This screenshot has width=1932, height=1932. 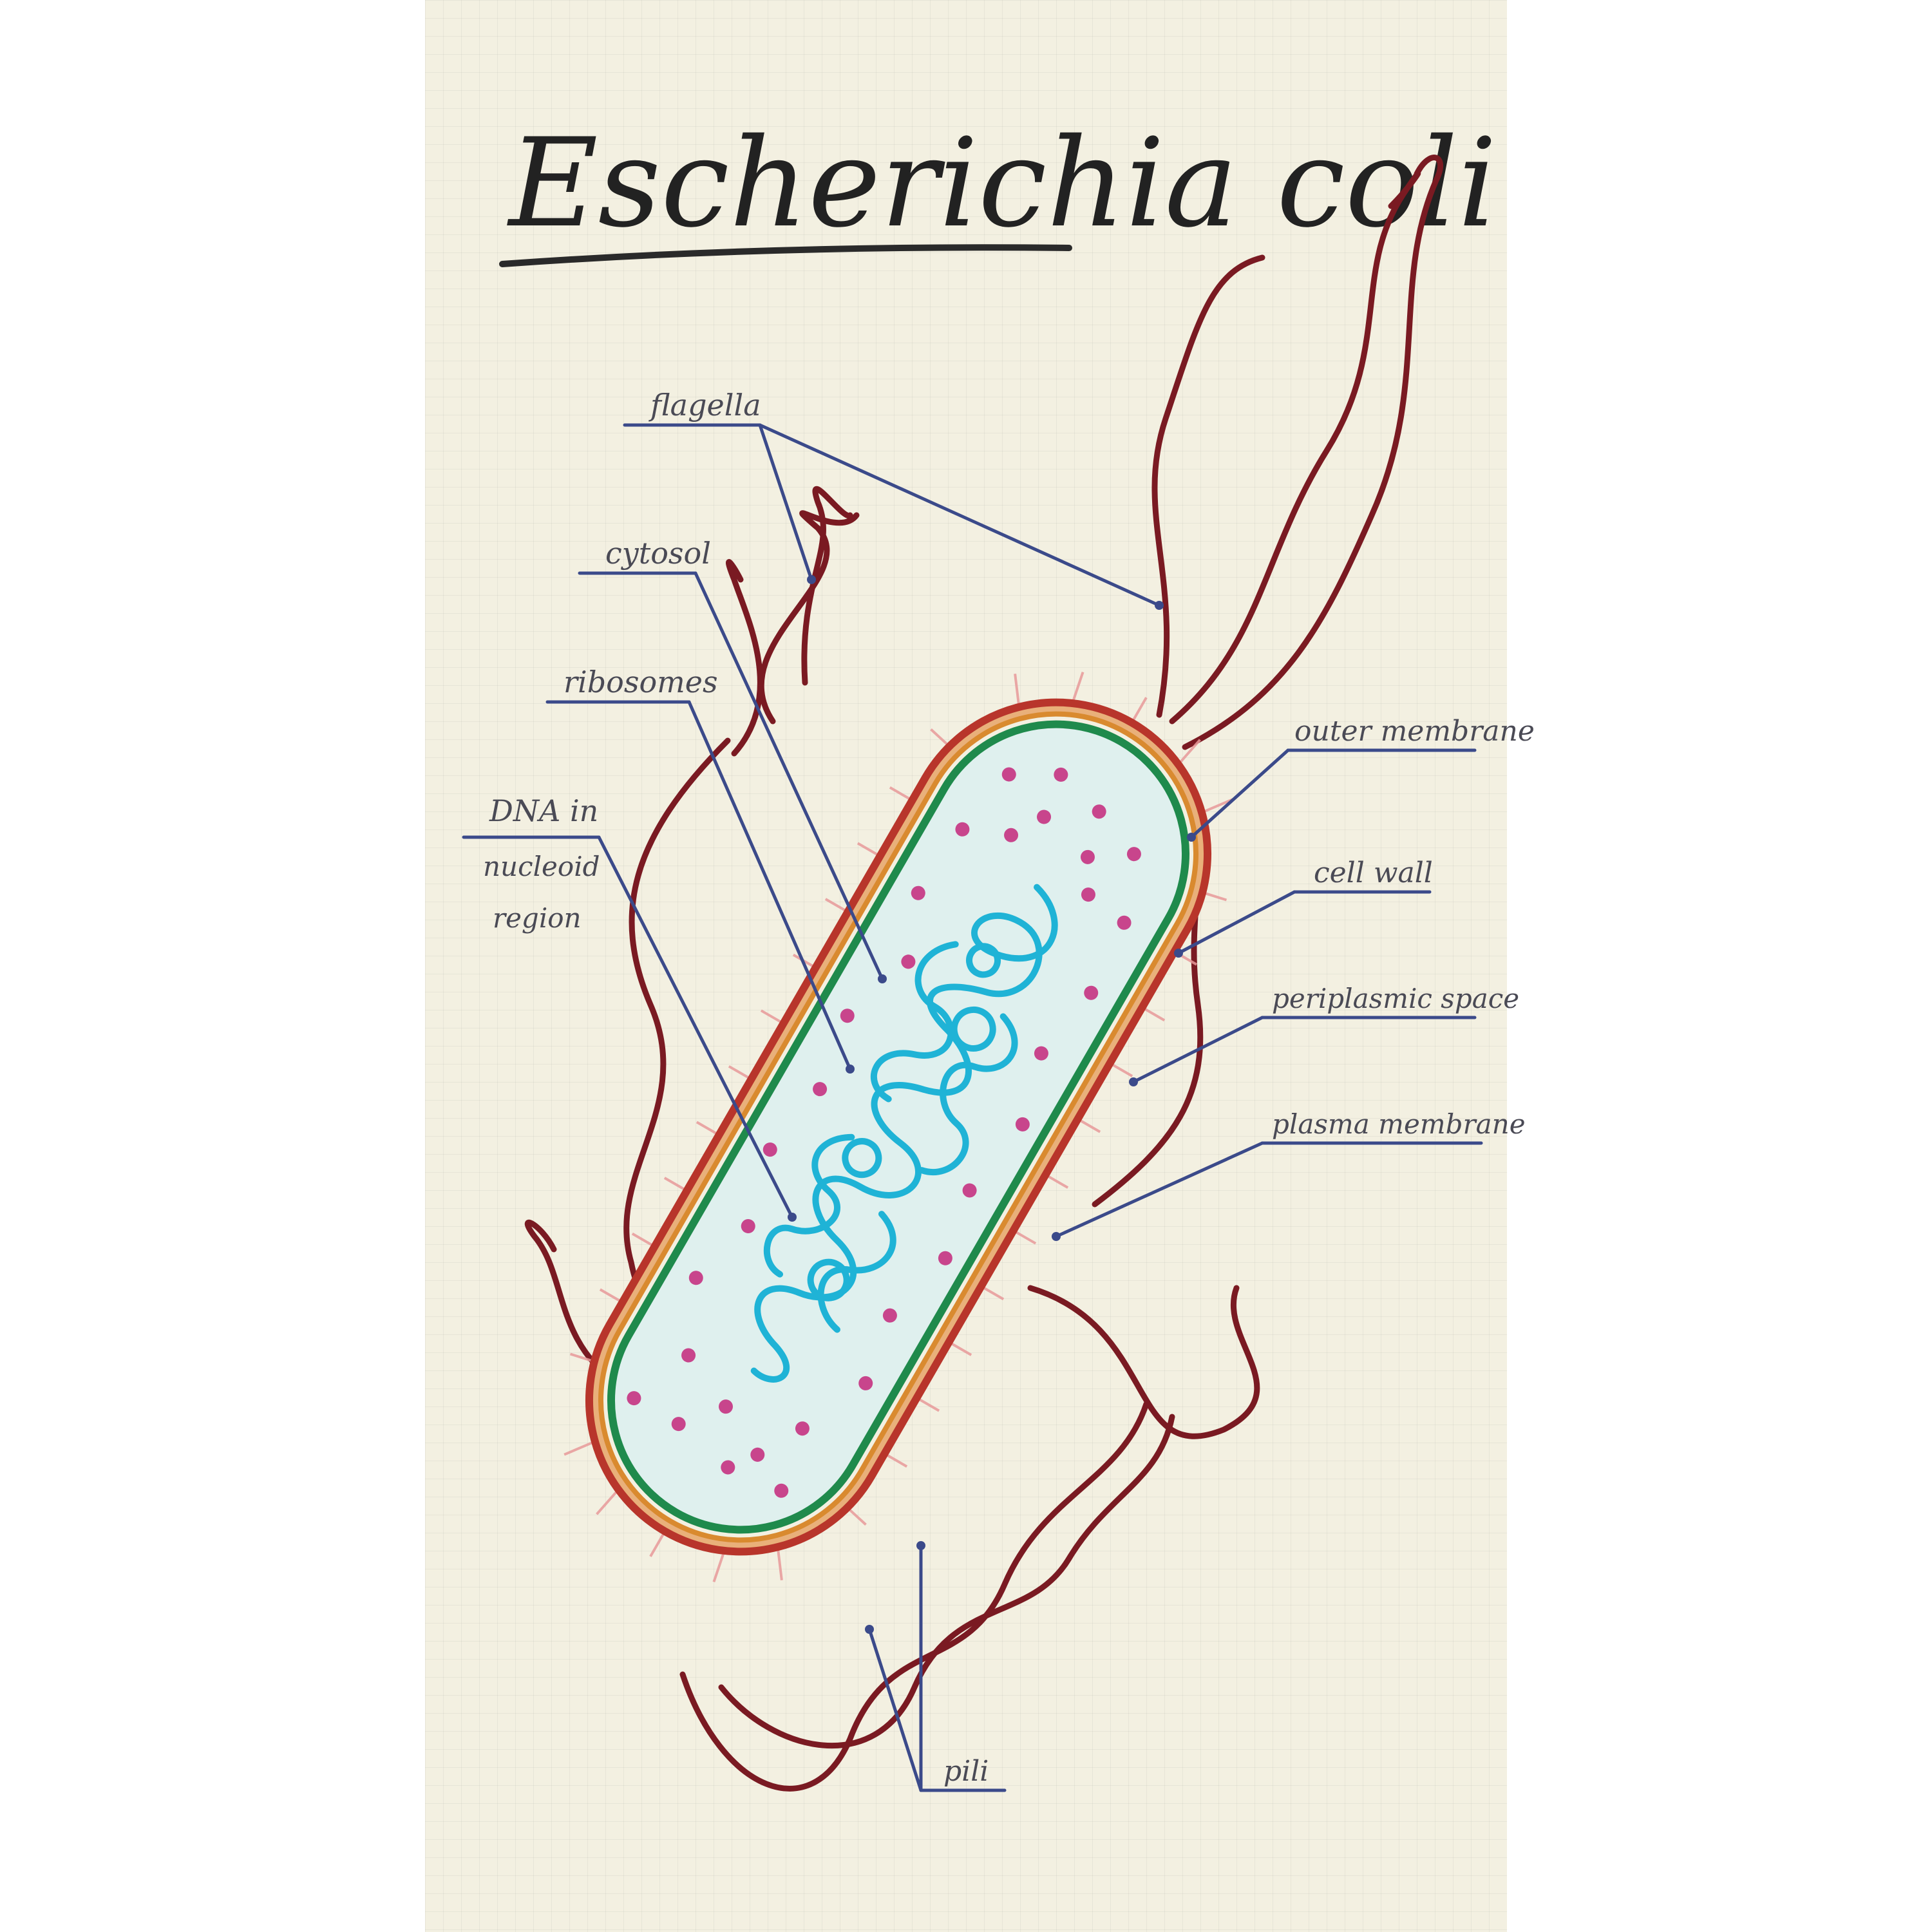 I want to click on dna-nucleoid, so click(x=904, y=1133).